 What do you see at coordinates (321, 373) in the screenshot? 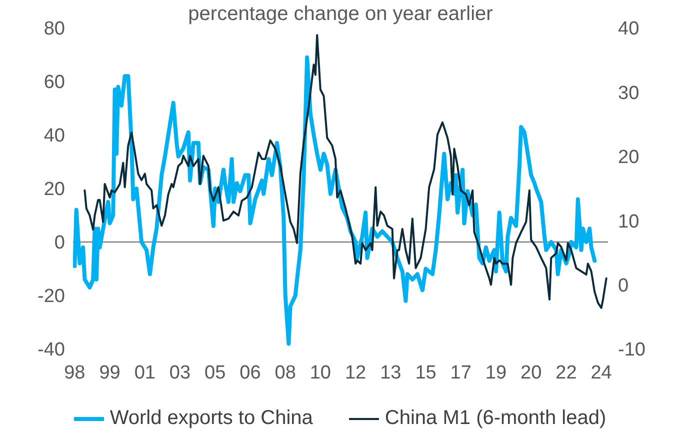
I see `x-tick-label: 10` at bounding box center [321, 373].